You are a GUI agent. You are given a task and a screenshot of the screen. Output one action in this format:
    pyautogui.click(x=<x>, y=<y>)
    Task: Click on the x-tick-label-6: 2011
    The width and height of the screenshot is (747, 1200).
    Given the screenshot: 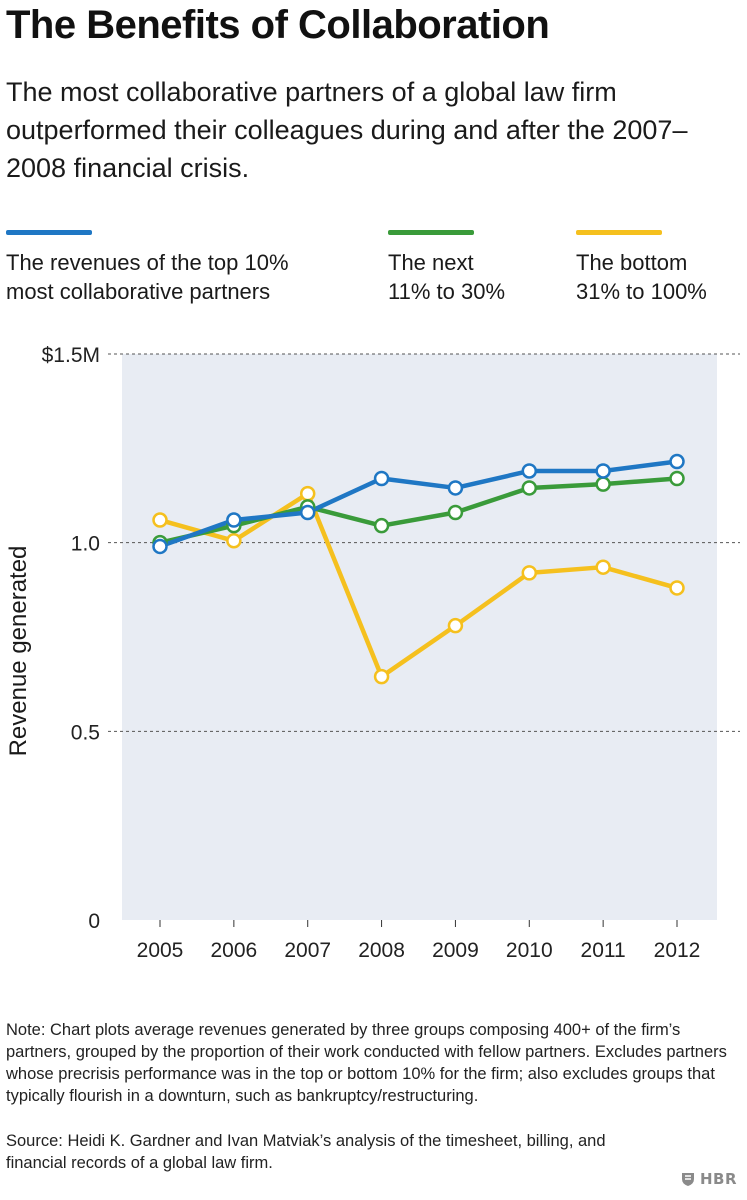 What is the action you would take?
    pyautogui.click(x=603, y=950)
    